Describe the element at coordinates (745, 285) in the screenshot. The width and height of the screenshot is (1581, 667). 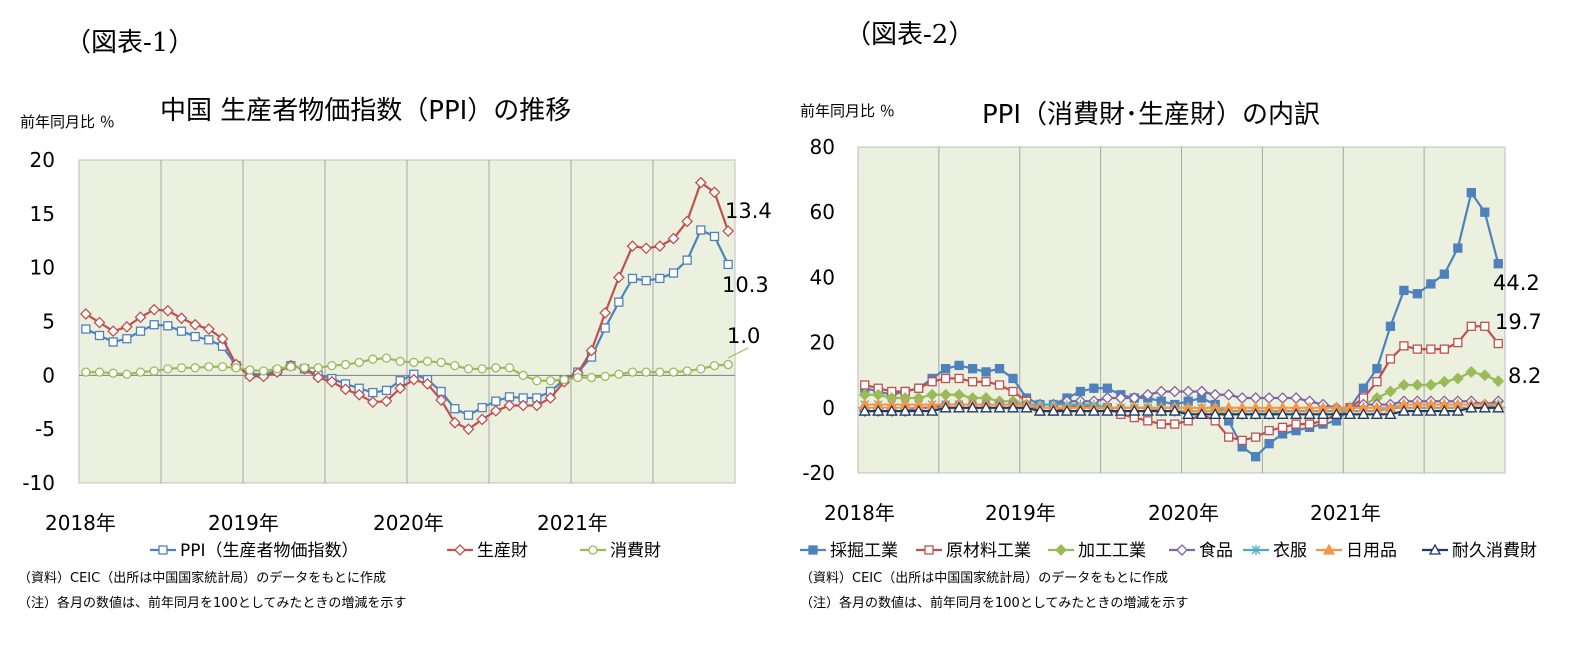
I see `chart1-end-label: 10.3` at that location.